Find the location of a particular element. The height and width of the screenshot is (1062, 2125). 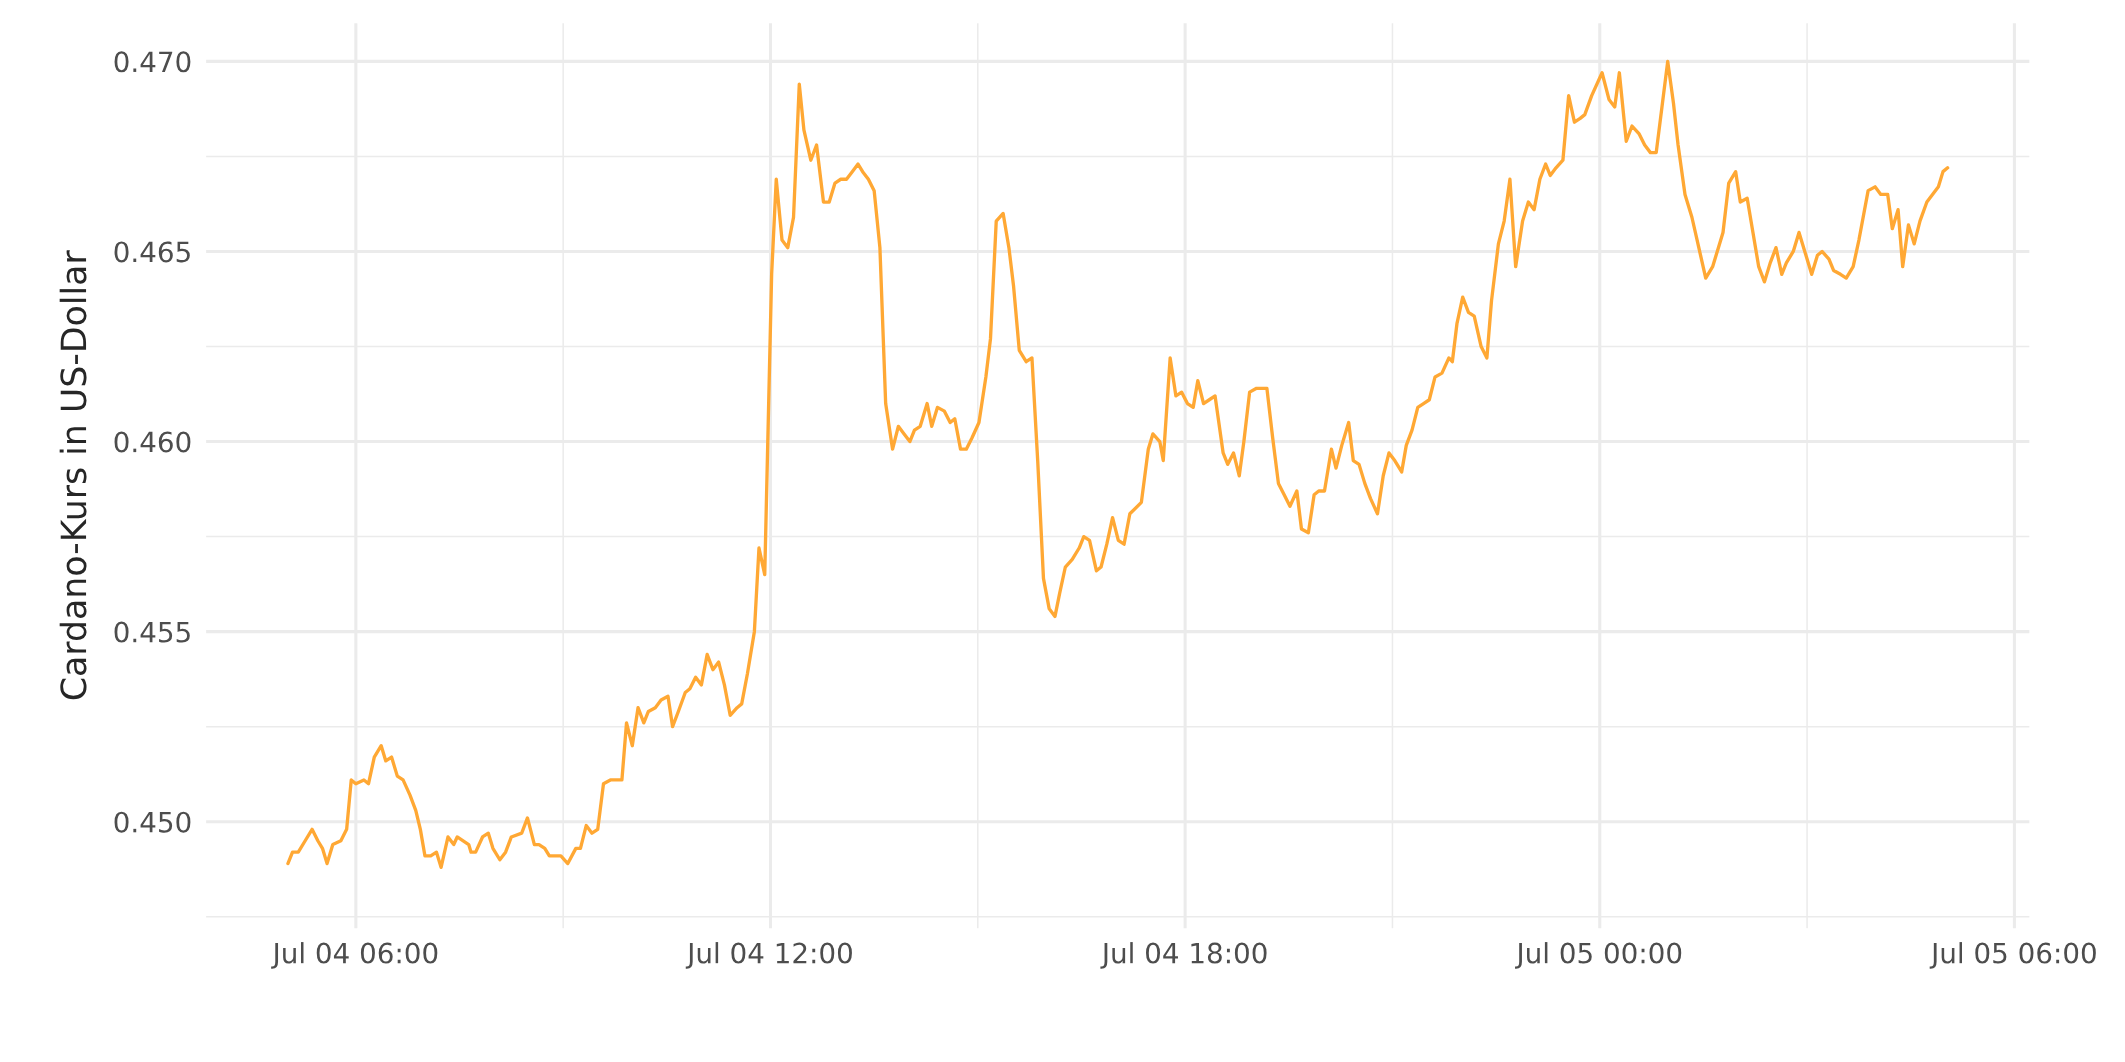

x-tick-label: Jul 04 18:00 is located at coordinates (1183, 955).